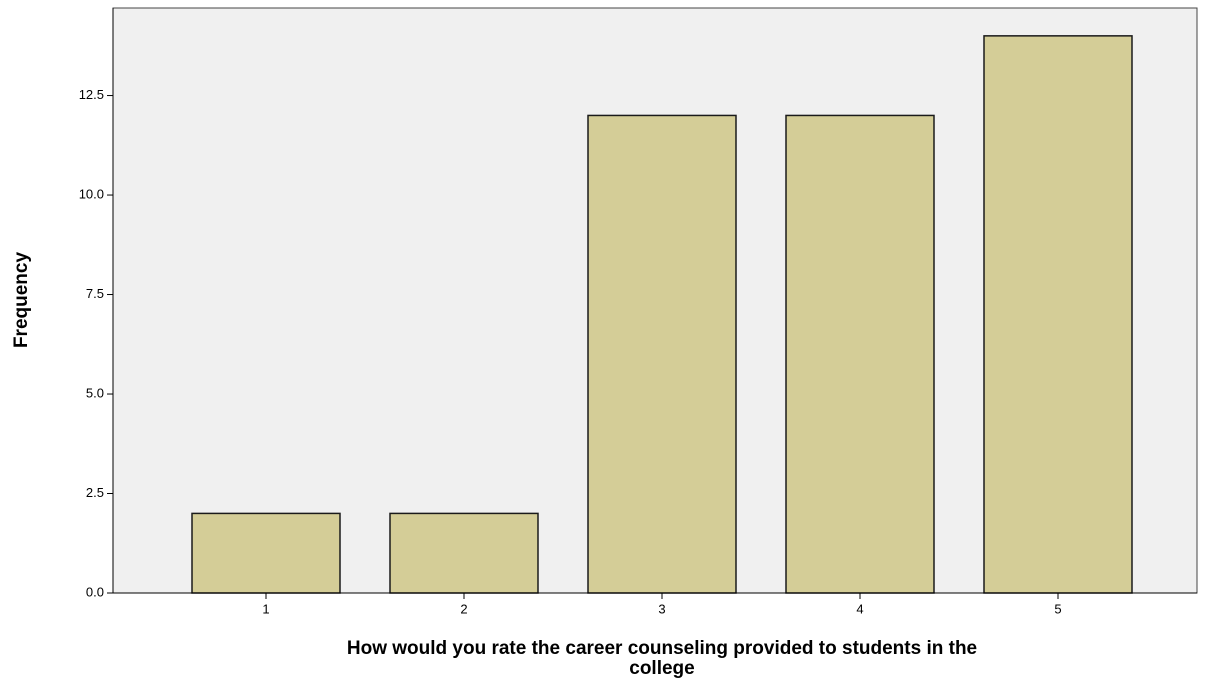  What do you see at coordinates (95, 492) in the screenshot?
I see `y-tick-label: 2.5` at bounding box center [95, 492].